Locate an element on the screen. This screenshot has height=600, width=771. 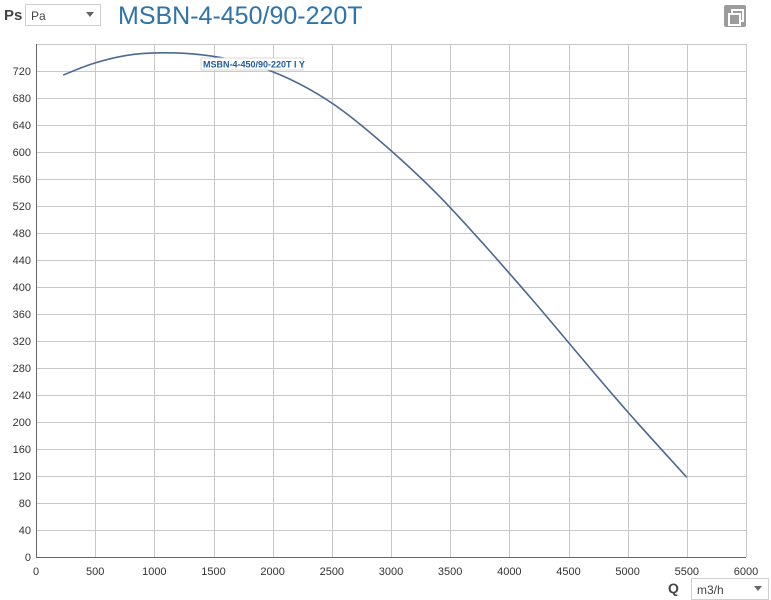
x-tick-label: 0 is located at coordinates (36, 572).